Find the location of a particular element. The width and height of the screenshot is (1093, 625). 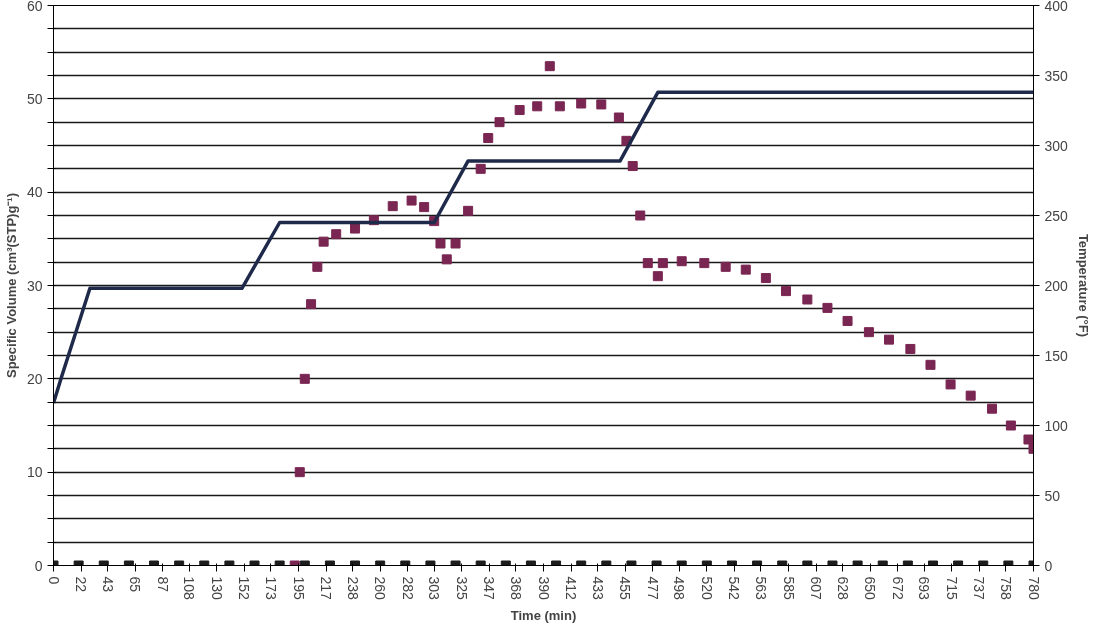

y-axis-title: Specific Volume (cm³(STP)g⁻¹) is located at coordinates (11, 285).